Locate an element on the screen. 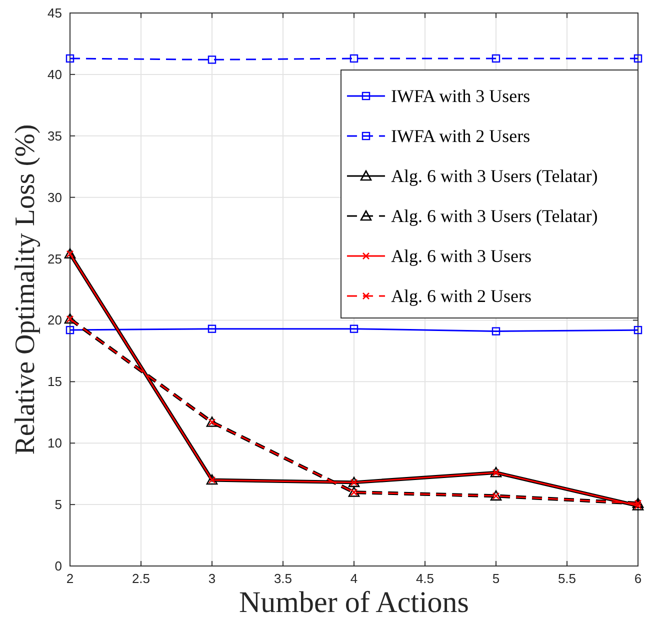 The width and height of the screenshot is (646, 623). y-axis-title: Relative Optimality Loss (%) is located at coordinates (25, 289).